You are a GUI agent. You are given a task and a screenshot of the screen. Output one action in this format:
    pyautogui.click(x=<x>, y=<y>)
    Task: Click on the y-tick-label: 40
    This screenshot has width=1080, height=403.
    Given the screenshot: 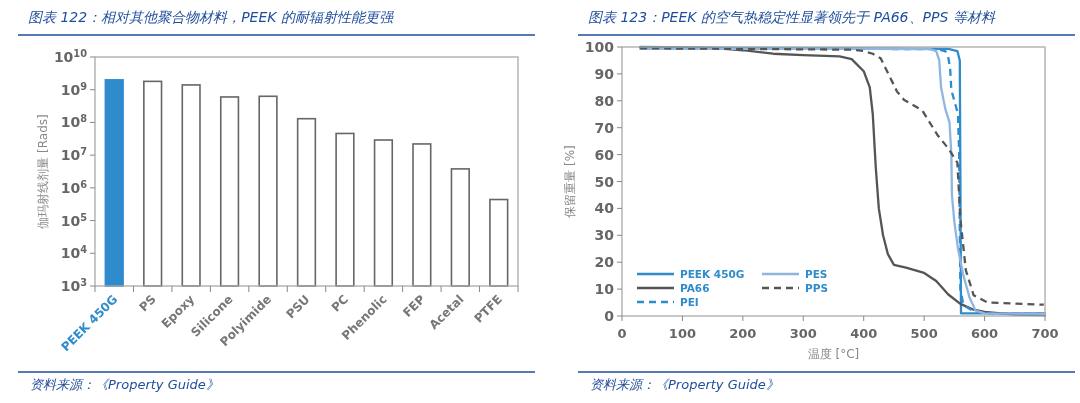 What is the action you would take?
    pyautogui.click(x=604, y=208)
    